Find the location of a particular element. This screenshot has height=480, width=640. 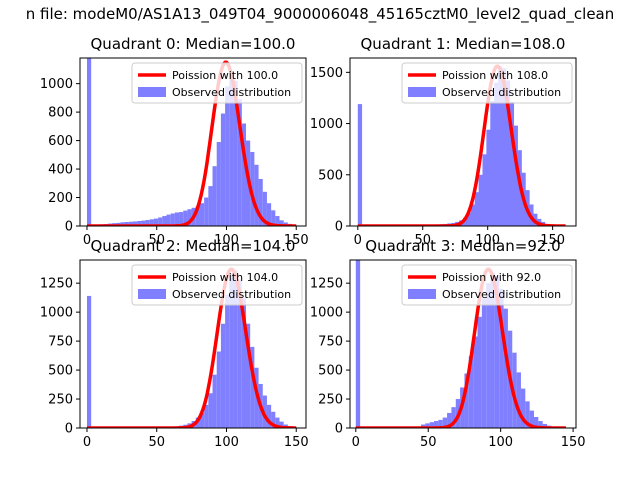

y-tick-label: 200 is located at coordinates (60, 198).